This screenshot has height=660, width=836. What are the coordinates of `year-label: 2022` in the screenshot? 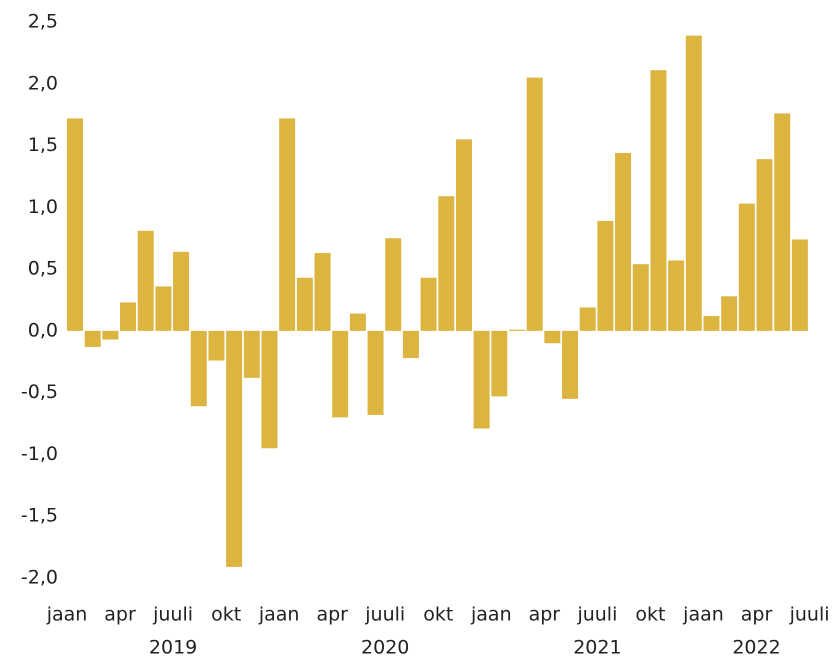 It's located at (756, 648).